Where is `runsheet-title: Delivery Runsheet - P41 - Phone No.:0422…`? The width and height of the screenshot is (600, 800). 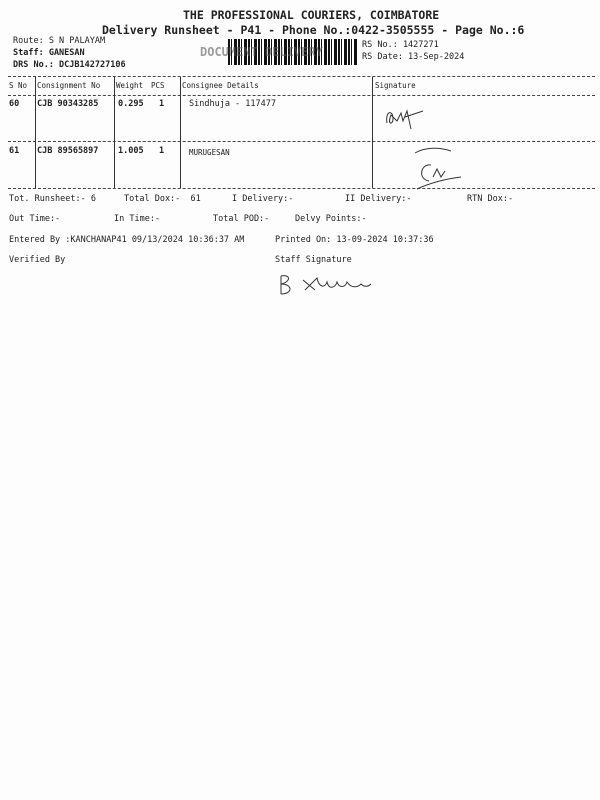 runsheet-title: Delivery Runsheet - P41 - Phone No.:0422… is located at coordinates (313, 30).